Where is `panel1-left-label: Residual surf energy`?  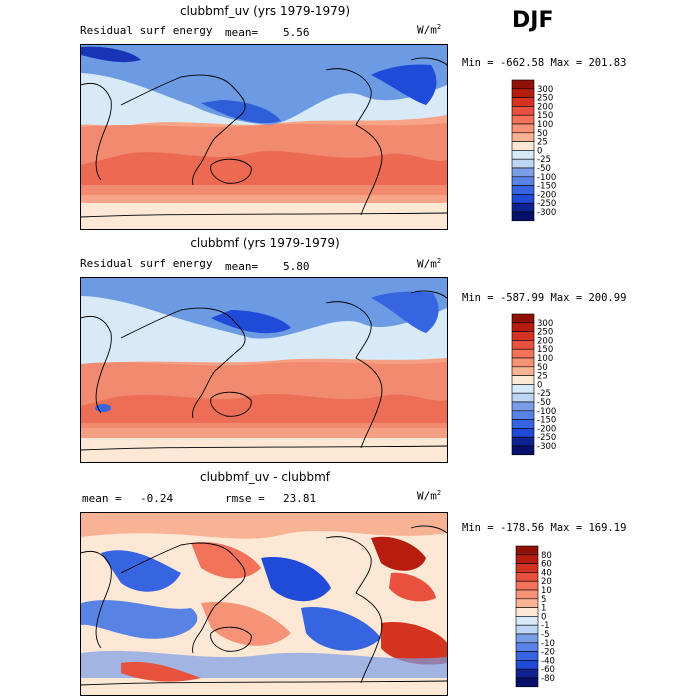 panel1-left-label: Residual surf energy is located at coordinates (146, 30).